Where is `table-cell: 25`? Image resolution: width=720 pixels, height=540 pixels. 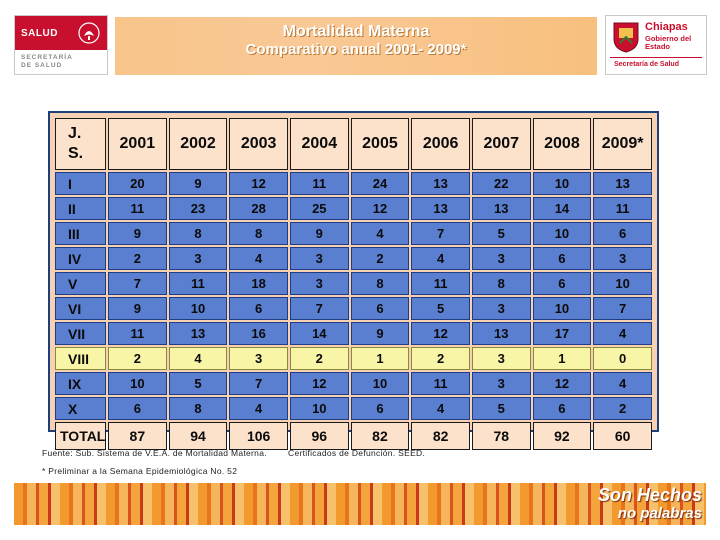 table-cell: 25 is located at coordinates (319, 208).